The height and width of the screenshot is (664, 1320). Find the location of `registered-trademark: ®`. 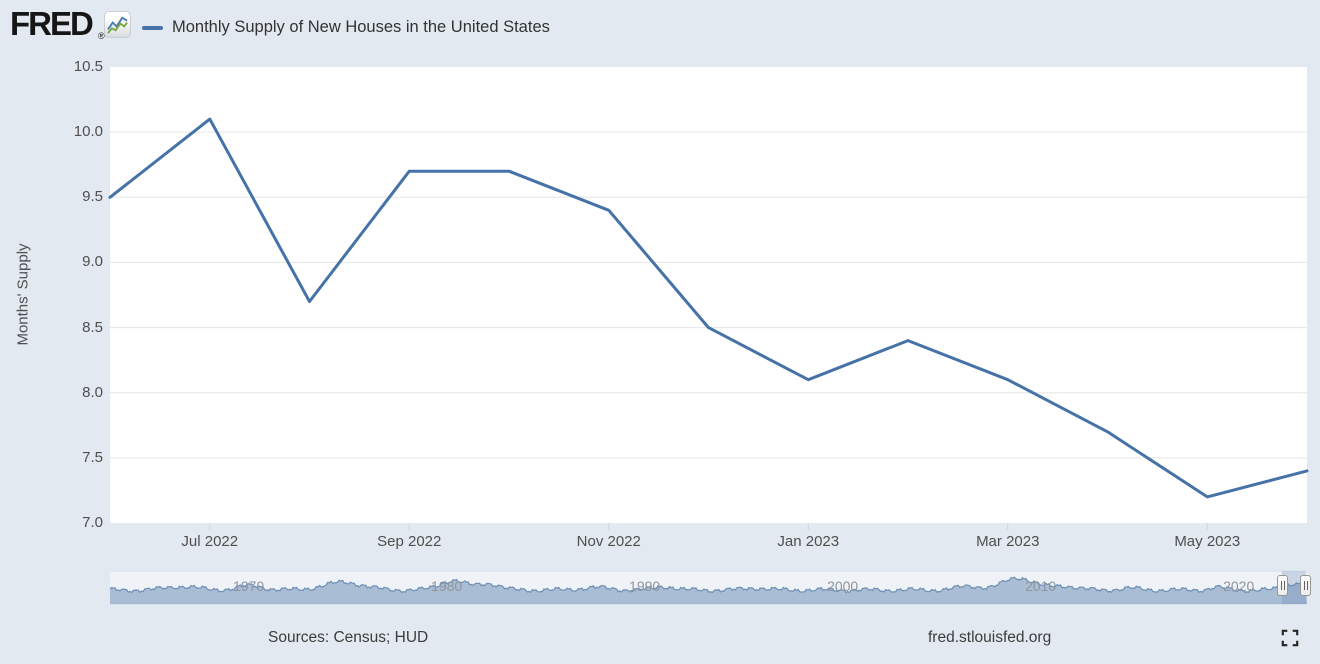

registered-trademark: ® is located at coordinates (101, 36).